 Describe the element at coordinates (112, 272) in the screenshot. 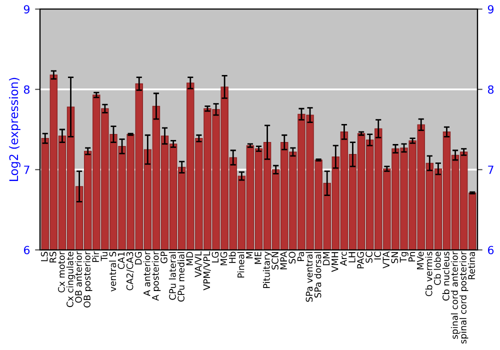

I see `x-tick-label: ventral S` at that location.